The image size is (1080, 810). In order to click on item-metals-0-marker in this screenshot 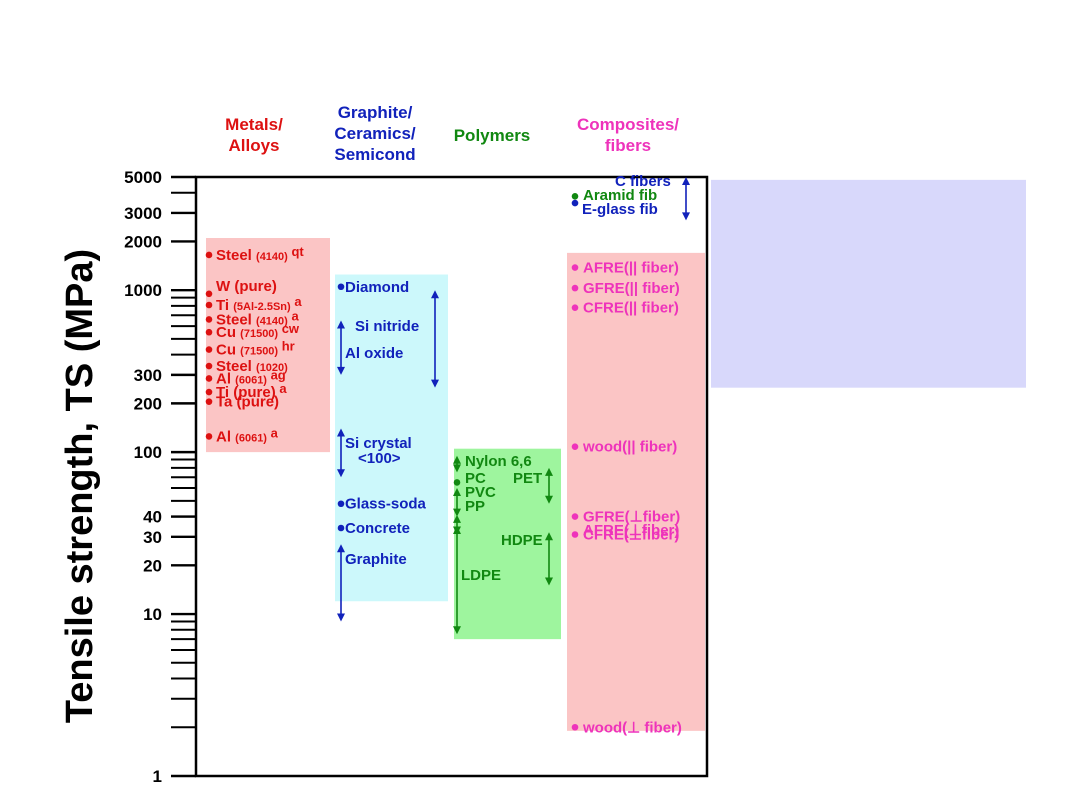, I will do `click(209, 255)`.